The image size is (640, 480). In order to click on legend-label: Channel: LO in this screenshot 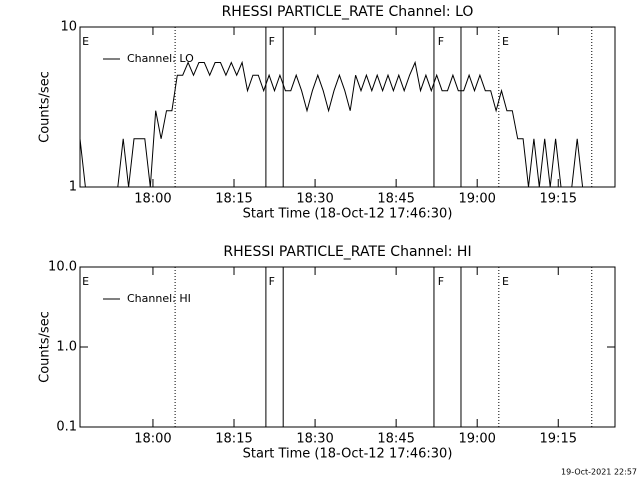, I will do `click(160, 58)`.